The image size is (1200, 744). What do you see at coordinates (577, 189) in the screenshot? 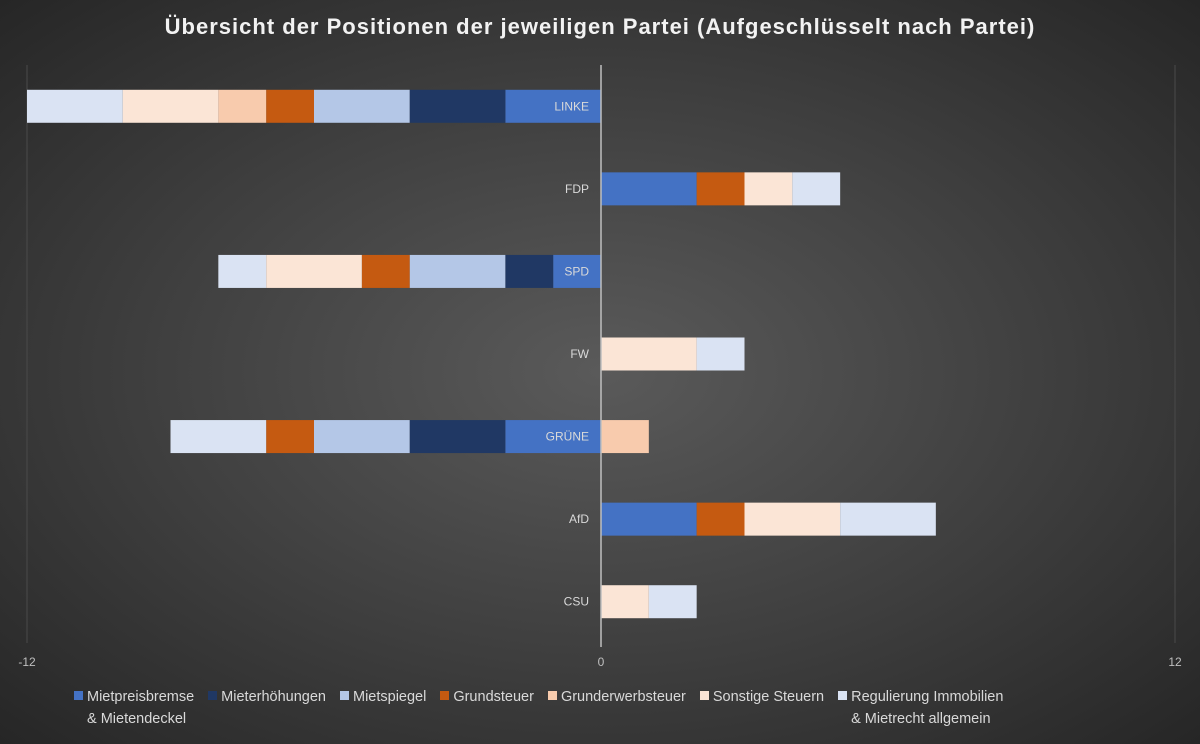
I see `category-label: FDP` at bounding box center [577, 189].